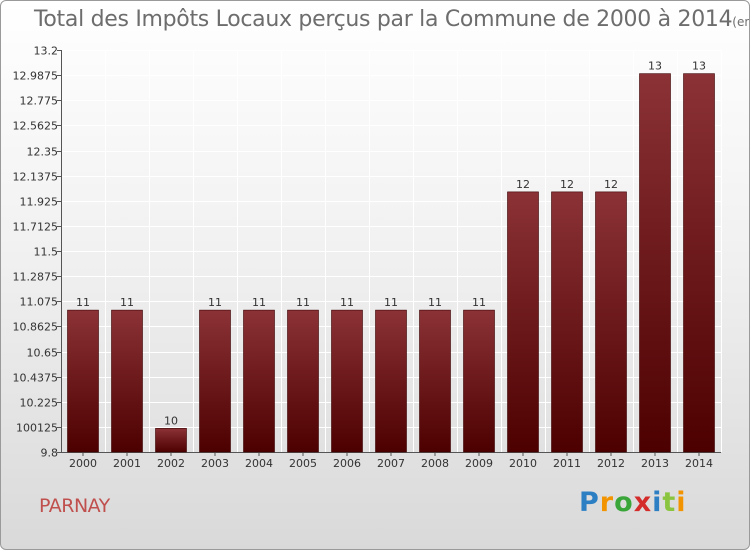 The height and width of the screenshot is (550, 750). What do you see at coordinates (171, 420) in the screenshot?
I see `data-label: 10` at bounding box center [171, 420].